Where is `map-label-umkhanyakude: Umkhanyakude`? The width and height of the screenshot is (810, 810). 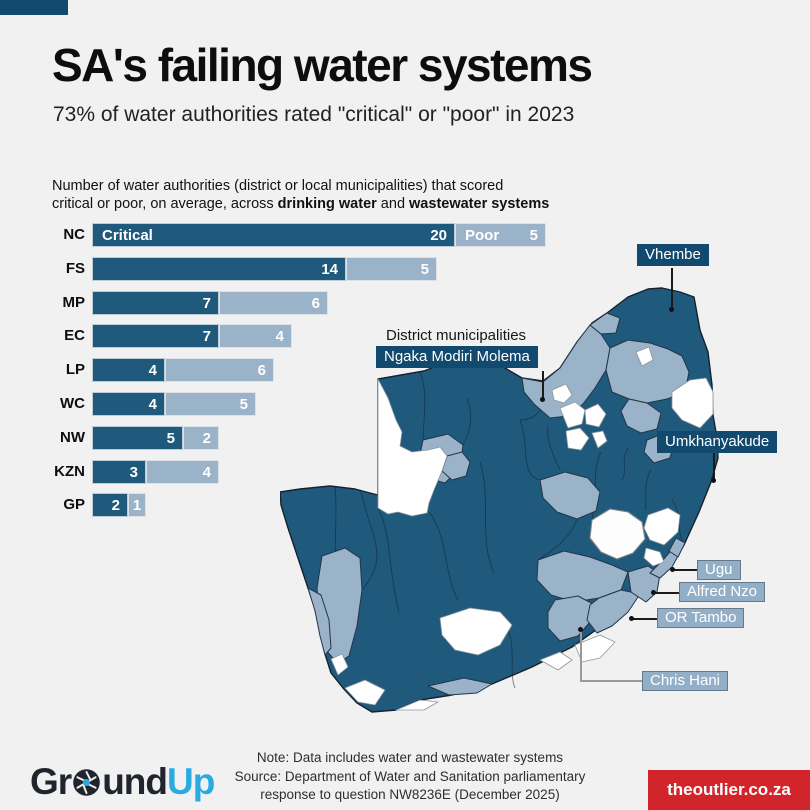
map-label-umkhanyakude: Umkhanyakude is located at coordinates (717, 442).